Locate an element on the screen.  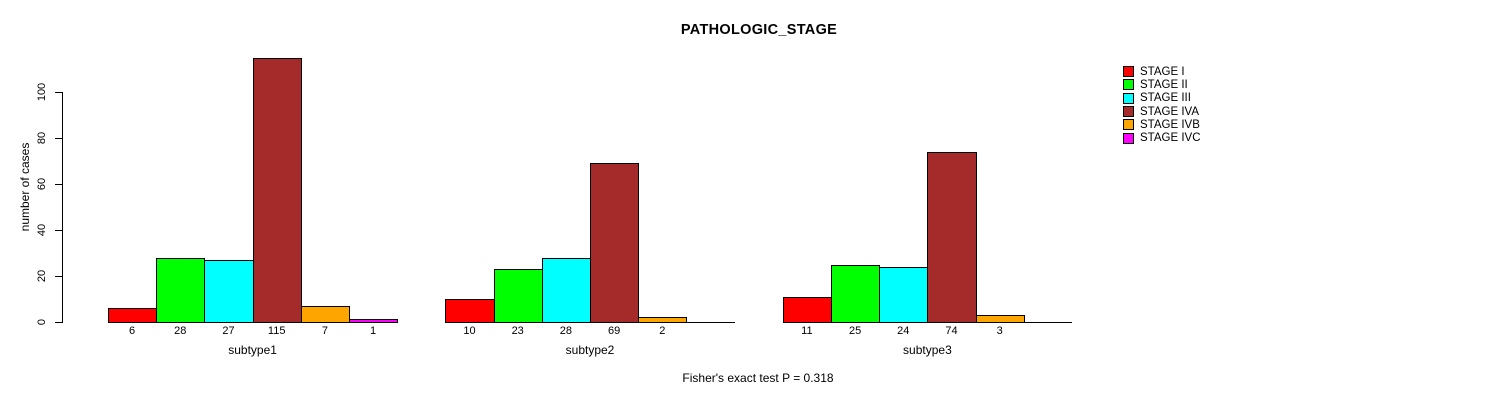
legend-swatch-stage-iva is located at coordinates (1128, 112).